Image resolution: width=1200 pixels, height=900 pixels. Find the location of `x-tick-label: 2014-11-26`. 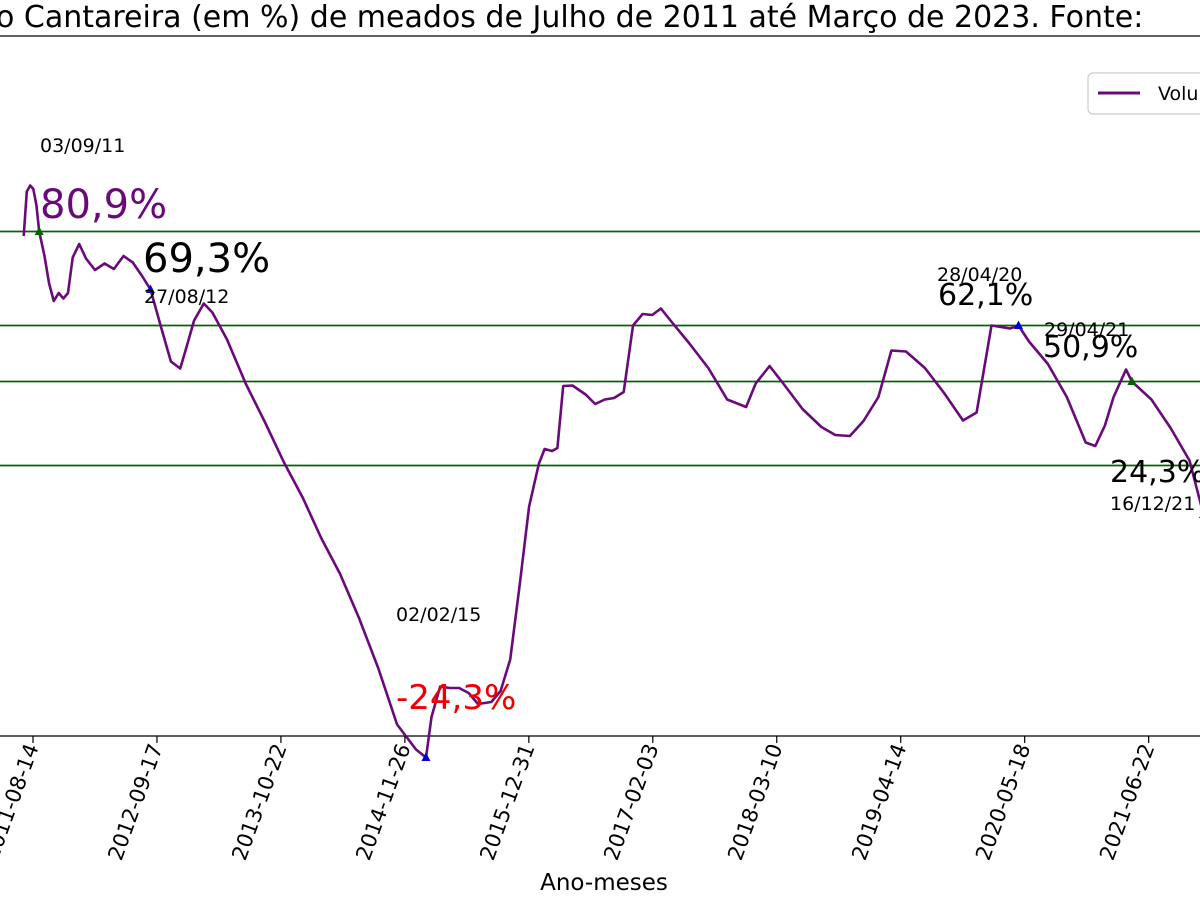

x-tick-label: 2014-11-26 is located at coordinates (383, 802).